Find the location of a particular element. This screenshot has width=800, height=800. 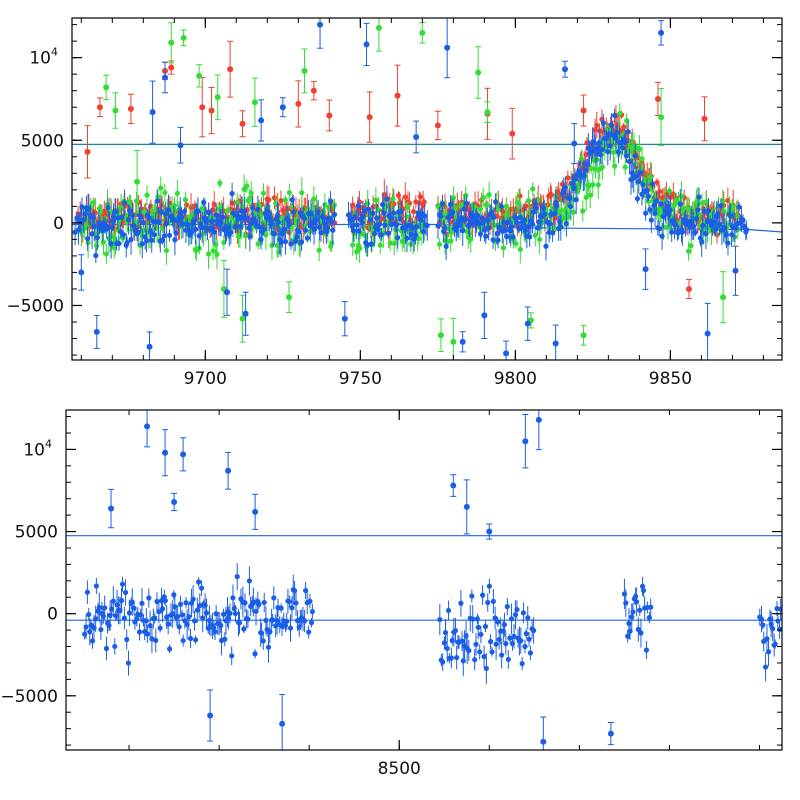

x-tick-label: 9750 is located at coordinates (360, 379).